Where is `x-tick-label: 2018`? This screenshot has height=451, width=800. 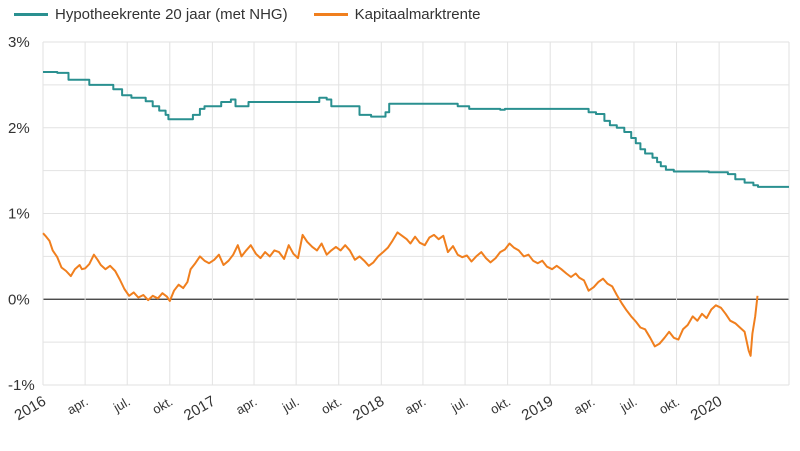 x-tick-label: 2018 is located at coordinates (368, 408).